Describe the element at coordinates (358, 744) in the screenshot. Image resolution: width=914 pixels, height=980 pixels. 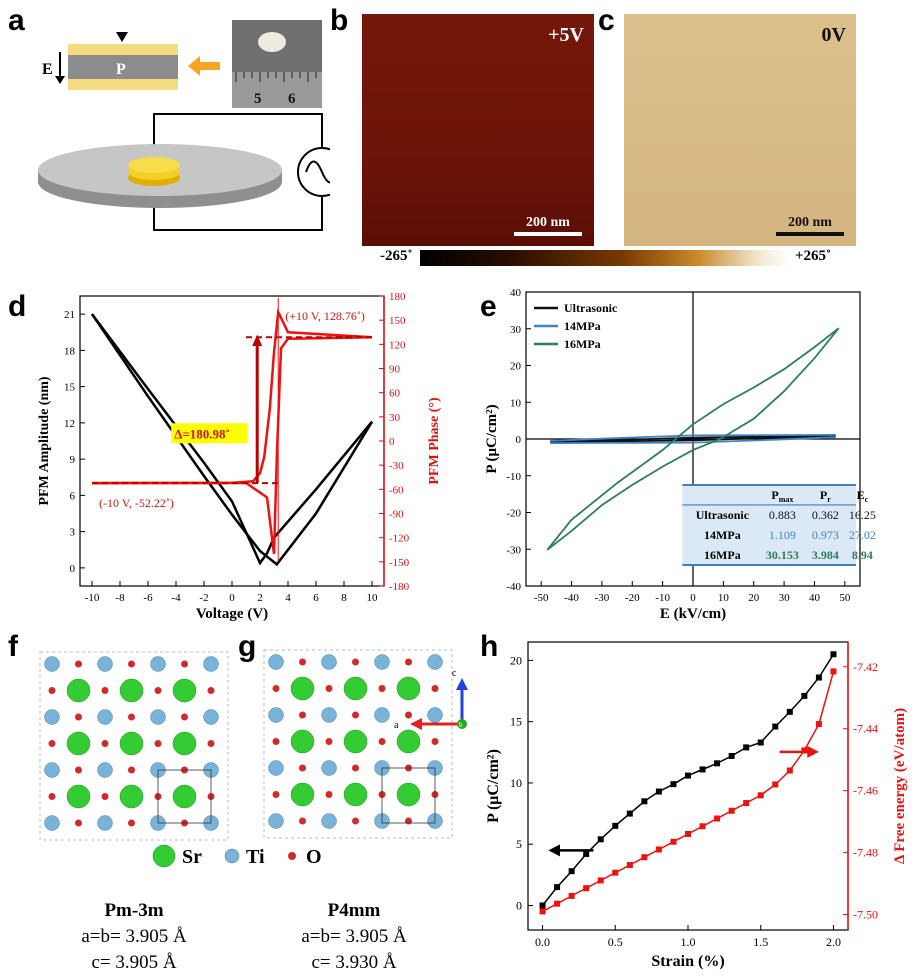
I see `cell-frame` at that location.